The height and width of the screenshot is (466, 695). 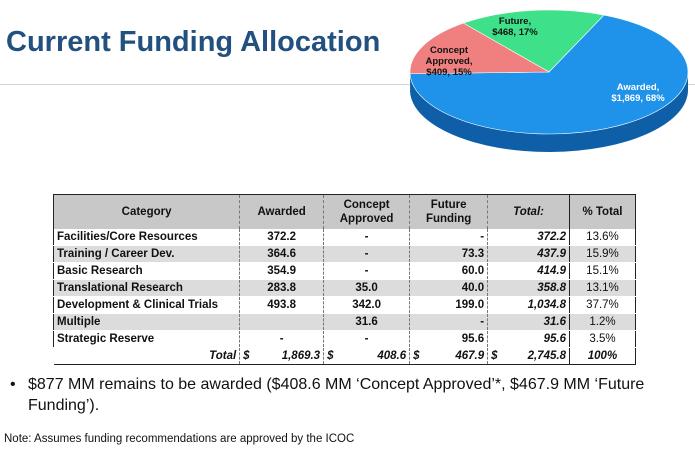 What do you see at coordinates (449, 61) in the screenshot?
I see `pie-slice-label: Concept Approved, $409, 15%` at bounding box center [449, 61].